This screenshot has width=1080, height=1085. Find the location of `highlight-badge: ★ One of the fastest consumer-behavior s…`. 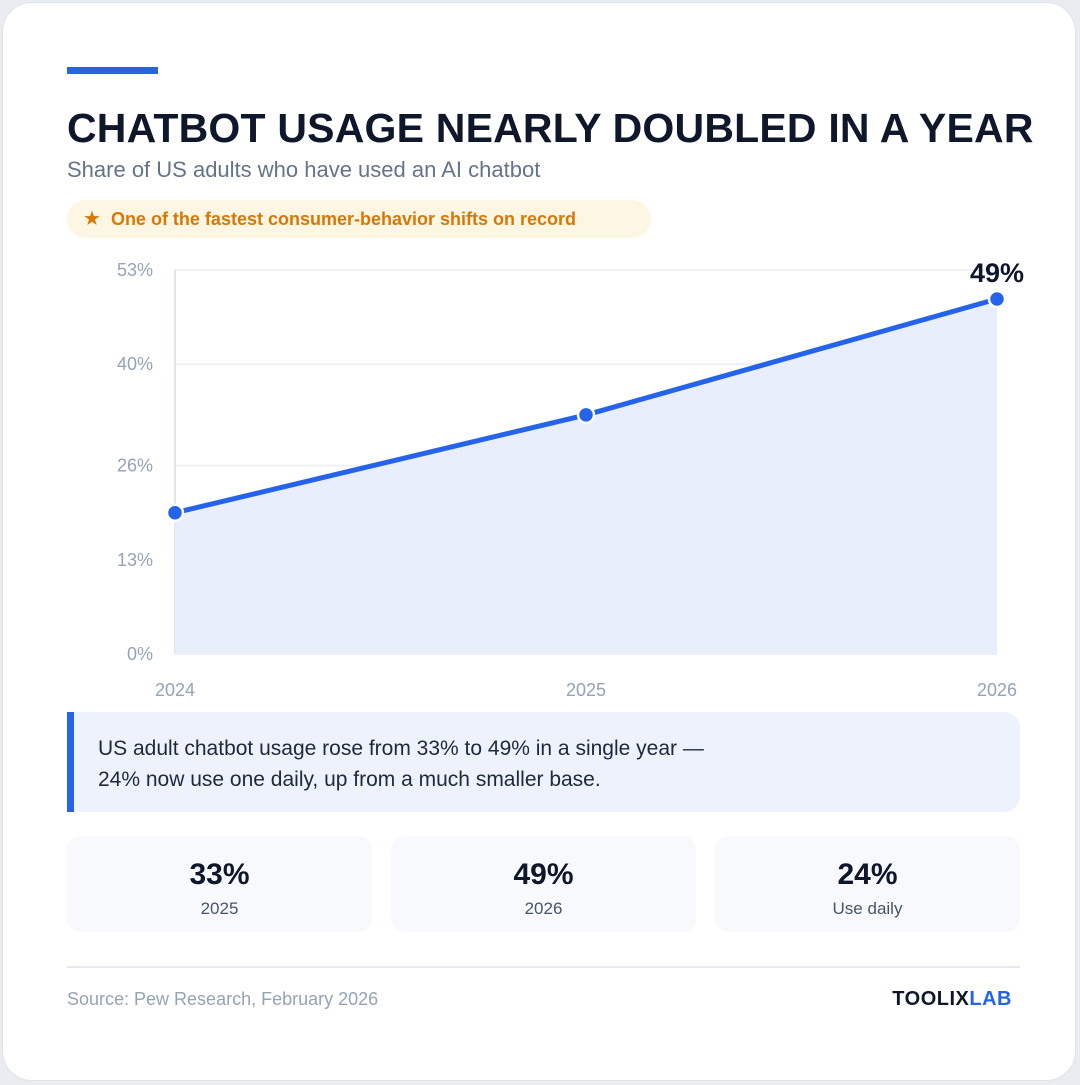

highlight-badge: ★ One of the fastest consumer-behavior s… is located at coordinates (359, 219).